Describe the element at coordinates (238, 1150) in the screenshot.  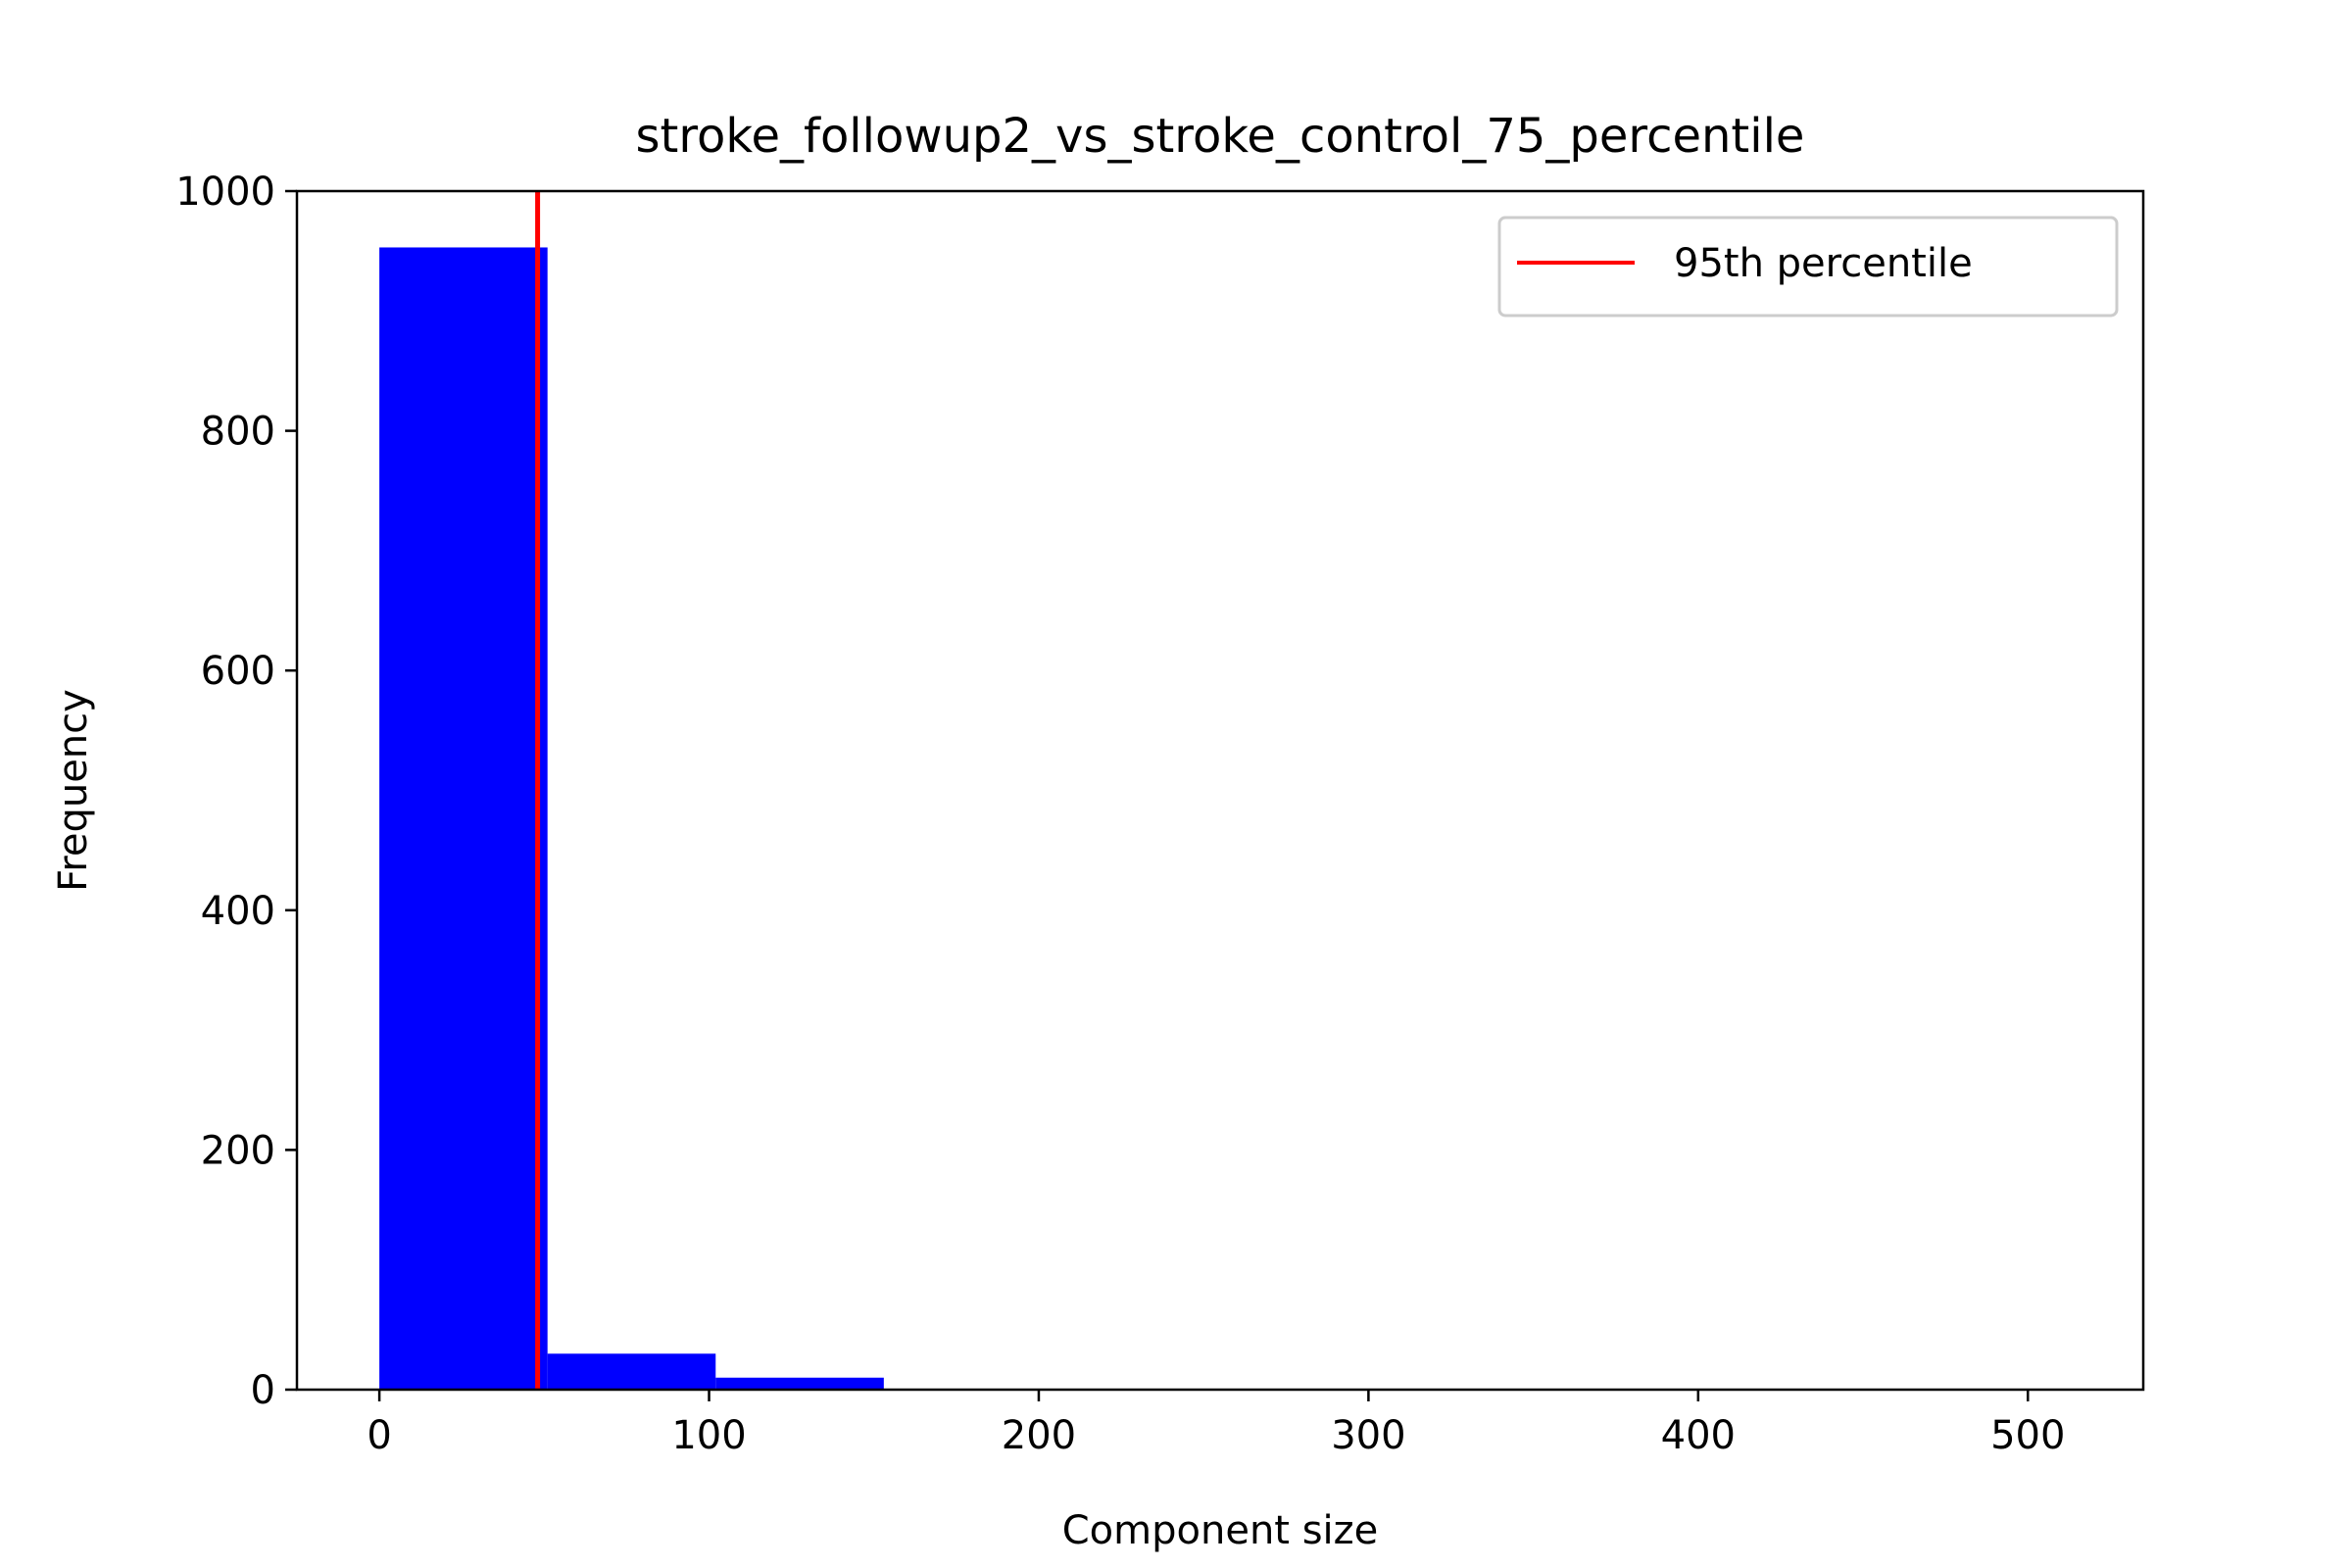
I see `y-tick-label: 200` at that location.